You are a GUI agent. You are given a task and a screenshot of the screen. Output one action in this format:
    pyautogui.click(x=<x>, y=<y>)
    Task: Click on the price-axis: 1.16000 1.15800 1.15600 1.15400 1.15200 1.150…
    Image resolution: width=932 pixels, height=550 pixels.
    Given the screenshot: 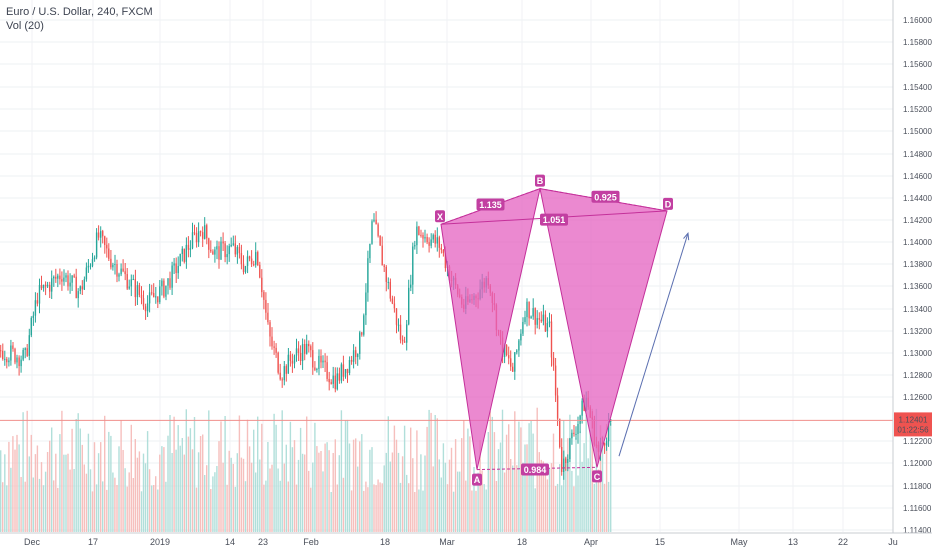 What is the action you would take?
    pyautogui.click(x=912, y=275)
    